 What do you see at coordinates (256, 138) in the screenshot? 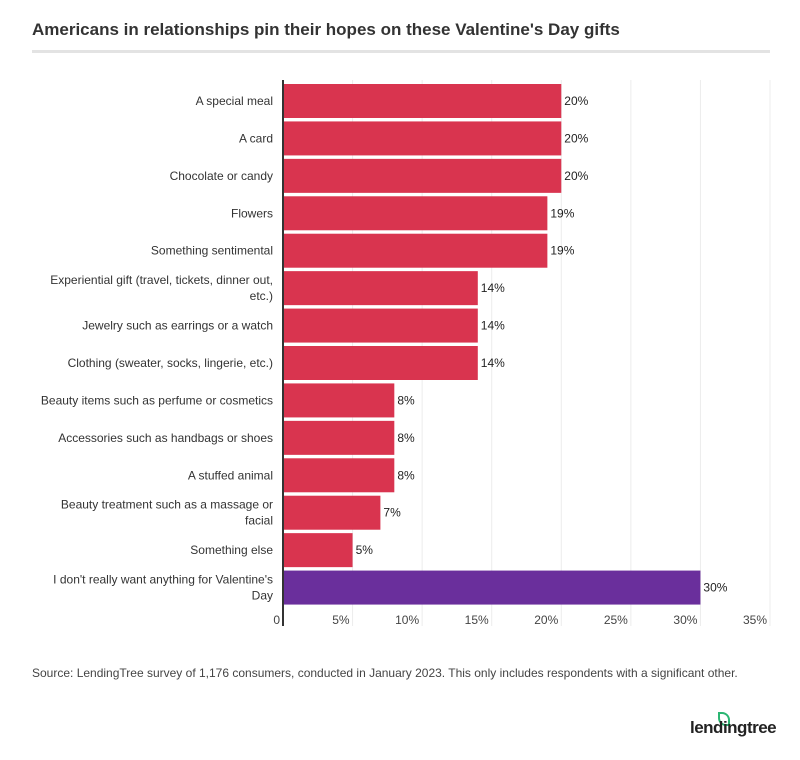
I see `category-label: A card` at bounding box center [256, 138].